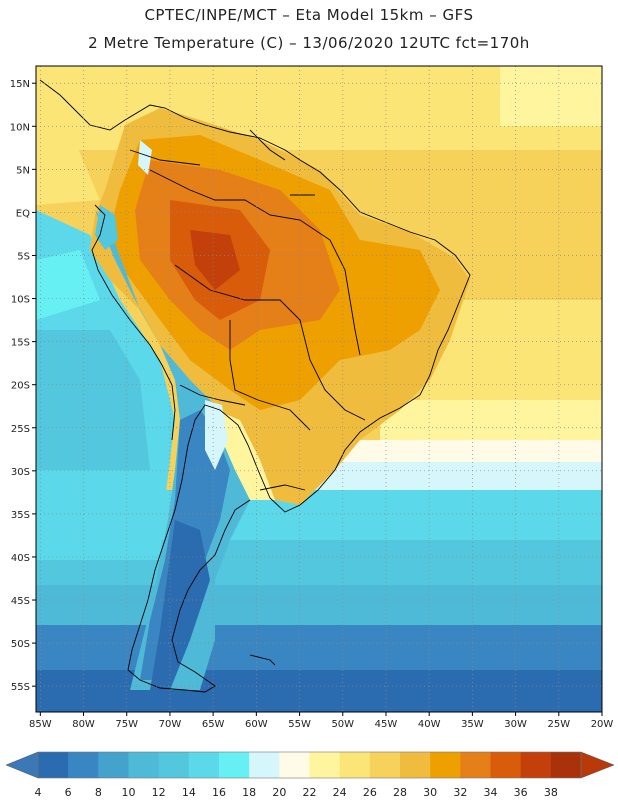 The width and height of the screenshot is (618, 800). What do you see at coordinates (400, 792) in the screenshot?
I see `colorbar-label: 28` at bounding box center [400, 792].